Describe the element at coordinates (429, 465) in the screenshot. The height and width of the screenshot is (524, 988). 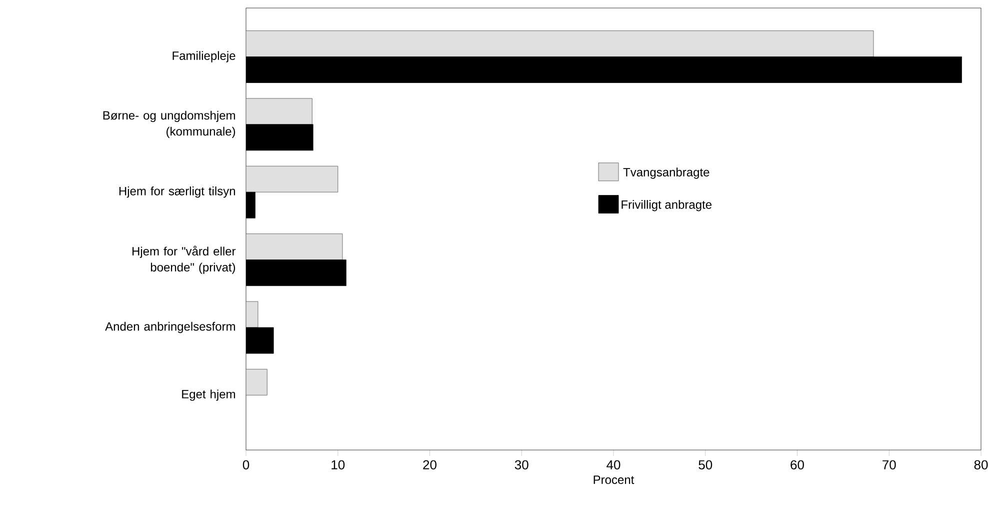
I see `x-tick-label: 20` at that location.